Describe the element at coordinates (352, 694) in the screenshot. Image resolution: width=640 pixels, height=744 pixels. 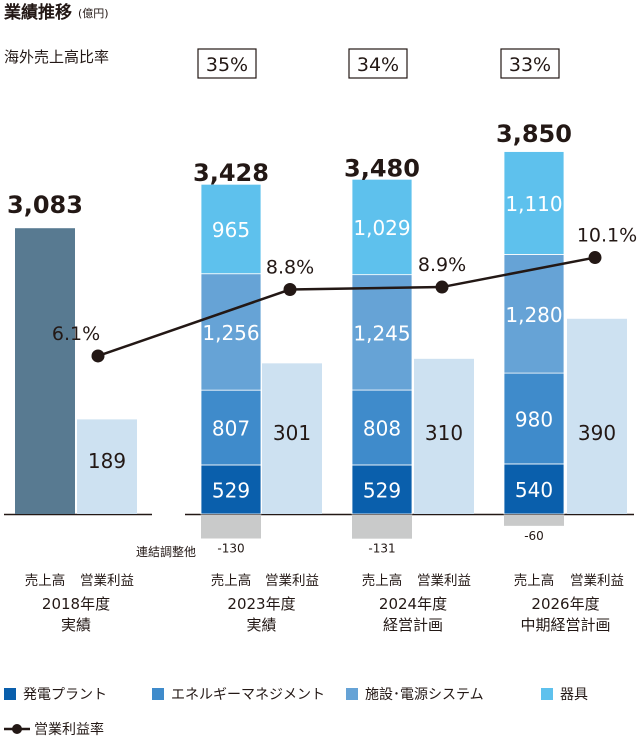
I see `legend-swatch-facility-power` at that location.